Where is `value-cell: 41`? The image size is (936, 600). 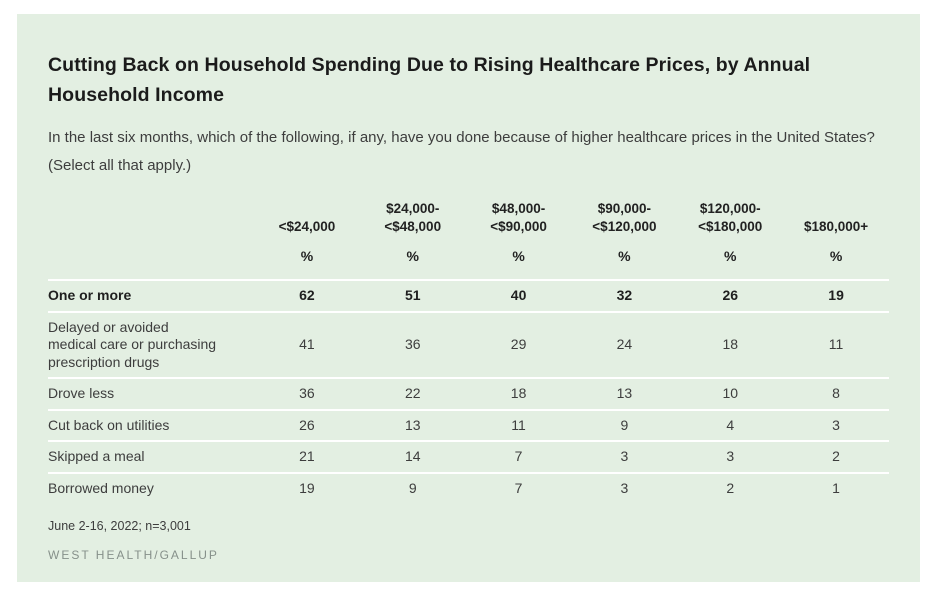
value-cell: 41 is located at coordinates (307, 344).